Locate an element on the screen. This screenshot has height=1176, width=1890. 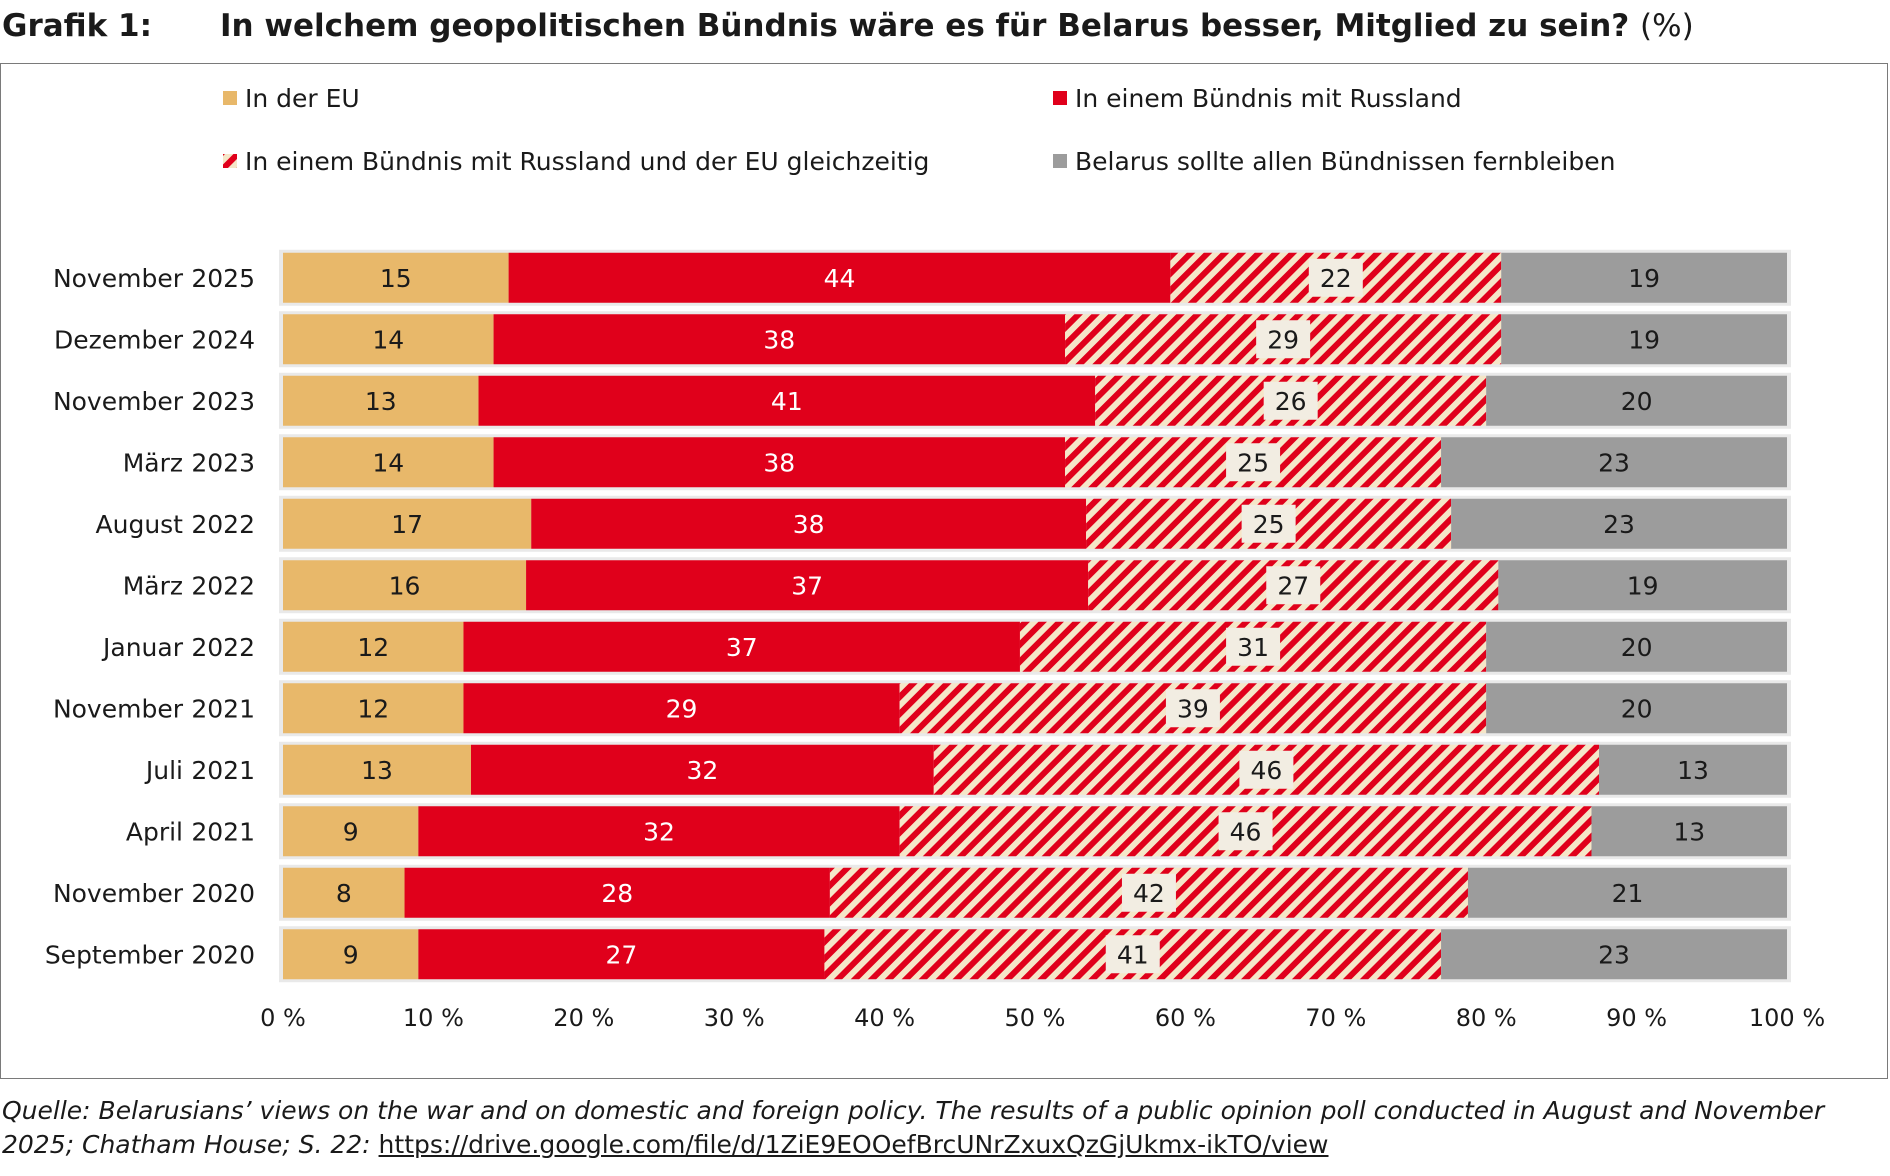
data-label-russia: 27 is located at coordinates (621, 954).